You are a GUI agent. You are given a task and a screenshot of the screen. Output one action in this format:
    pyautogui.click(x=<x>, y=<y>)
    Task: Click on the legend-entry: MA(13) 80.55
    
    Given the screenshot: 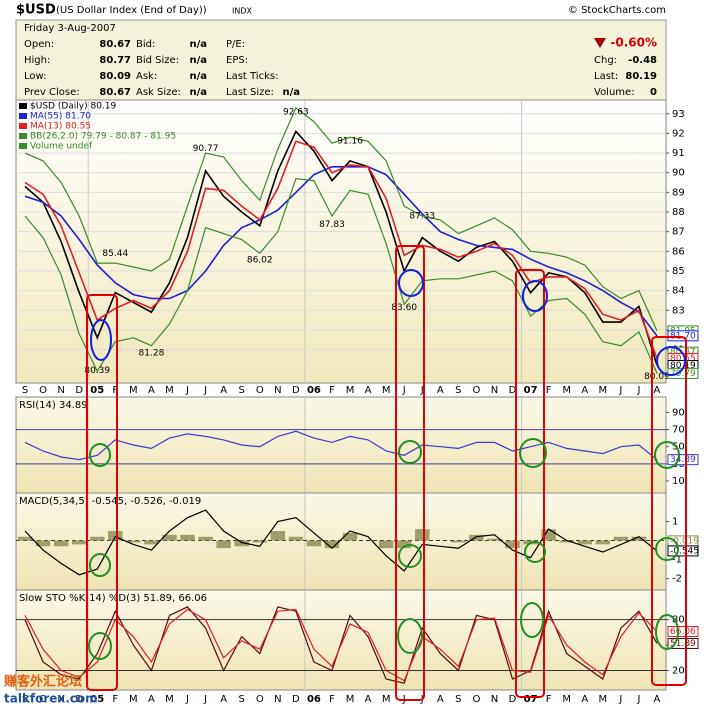 What is the action you would take?
    pyautogui.click(x=60, y=127)
    